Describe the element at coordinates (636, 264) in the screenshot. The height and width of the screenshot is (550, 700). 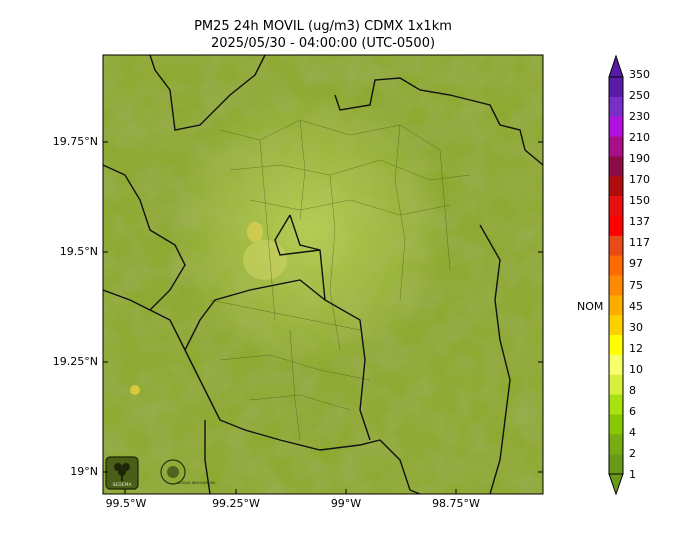
I see `colorbar-tick-label: 97` at that location.